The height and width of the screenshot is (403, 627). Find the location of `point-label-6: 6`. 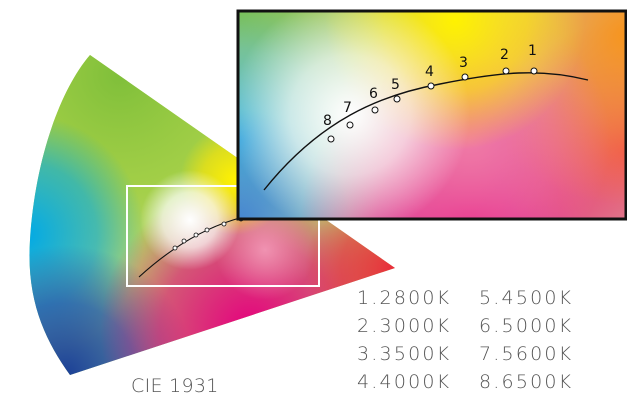

point-label-6: 6 is located at coordinates (373, 94).